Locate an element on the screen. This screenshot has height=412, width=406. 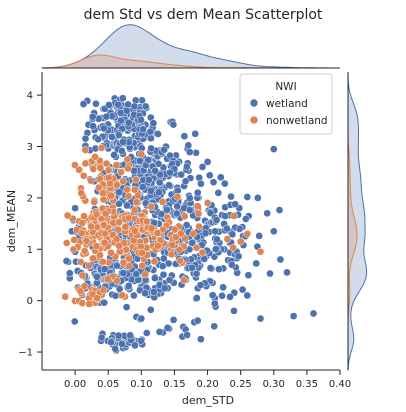
right-density-wetland is located at coordinates (357, 221).